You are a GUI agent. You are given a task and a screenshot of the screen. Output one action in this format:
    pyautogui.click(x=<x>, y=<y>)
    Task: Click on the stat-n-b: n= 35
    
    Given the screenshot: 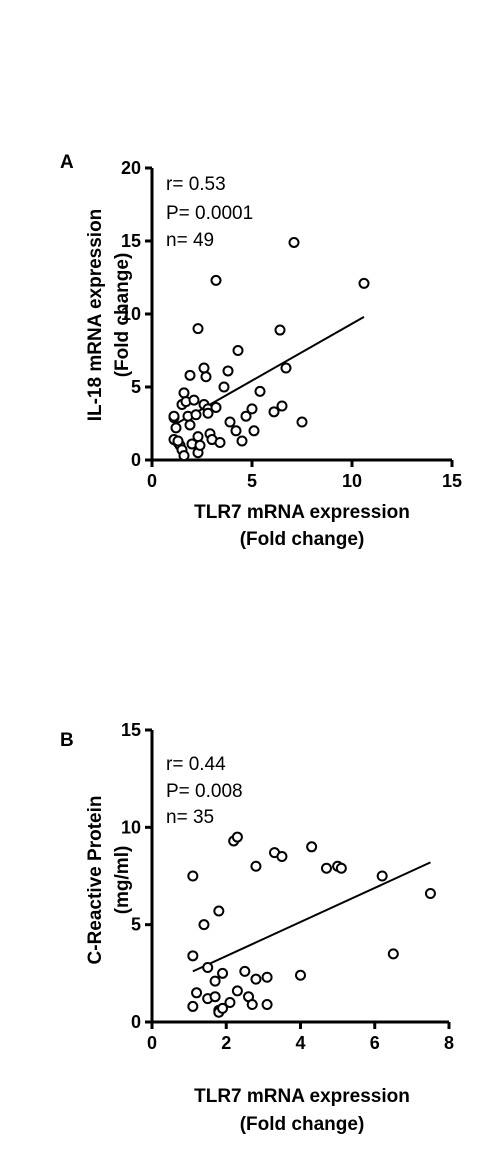 What is the action you would take?
    pyautogui.click(x=190, y=817)
    